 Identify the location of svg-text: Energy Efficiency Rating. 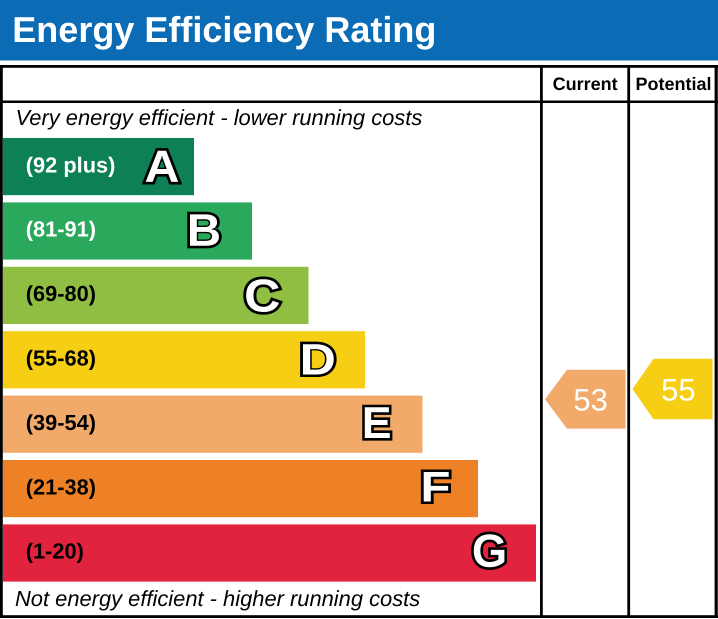
(224, 29).